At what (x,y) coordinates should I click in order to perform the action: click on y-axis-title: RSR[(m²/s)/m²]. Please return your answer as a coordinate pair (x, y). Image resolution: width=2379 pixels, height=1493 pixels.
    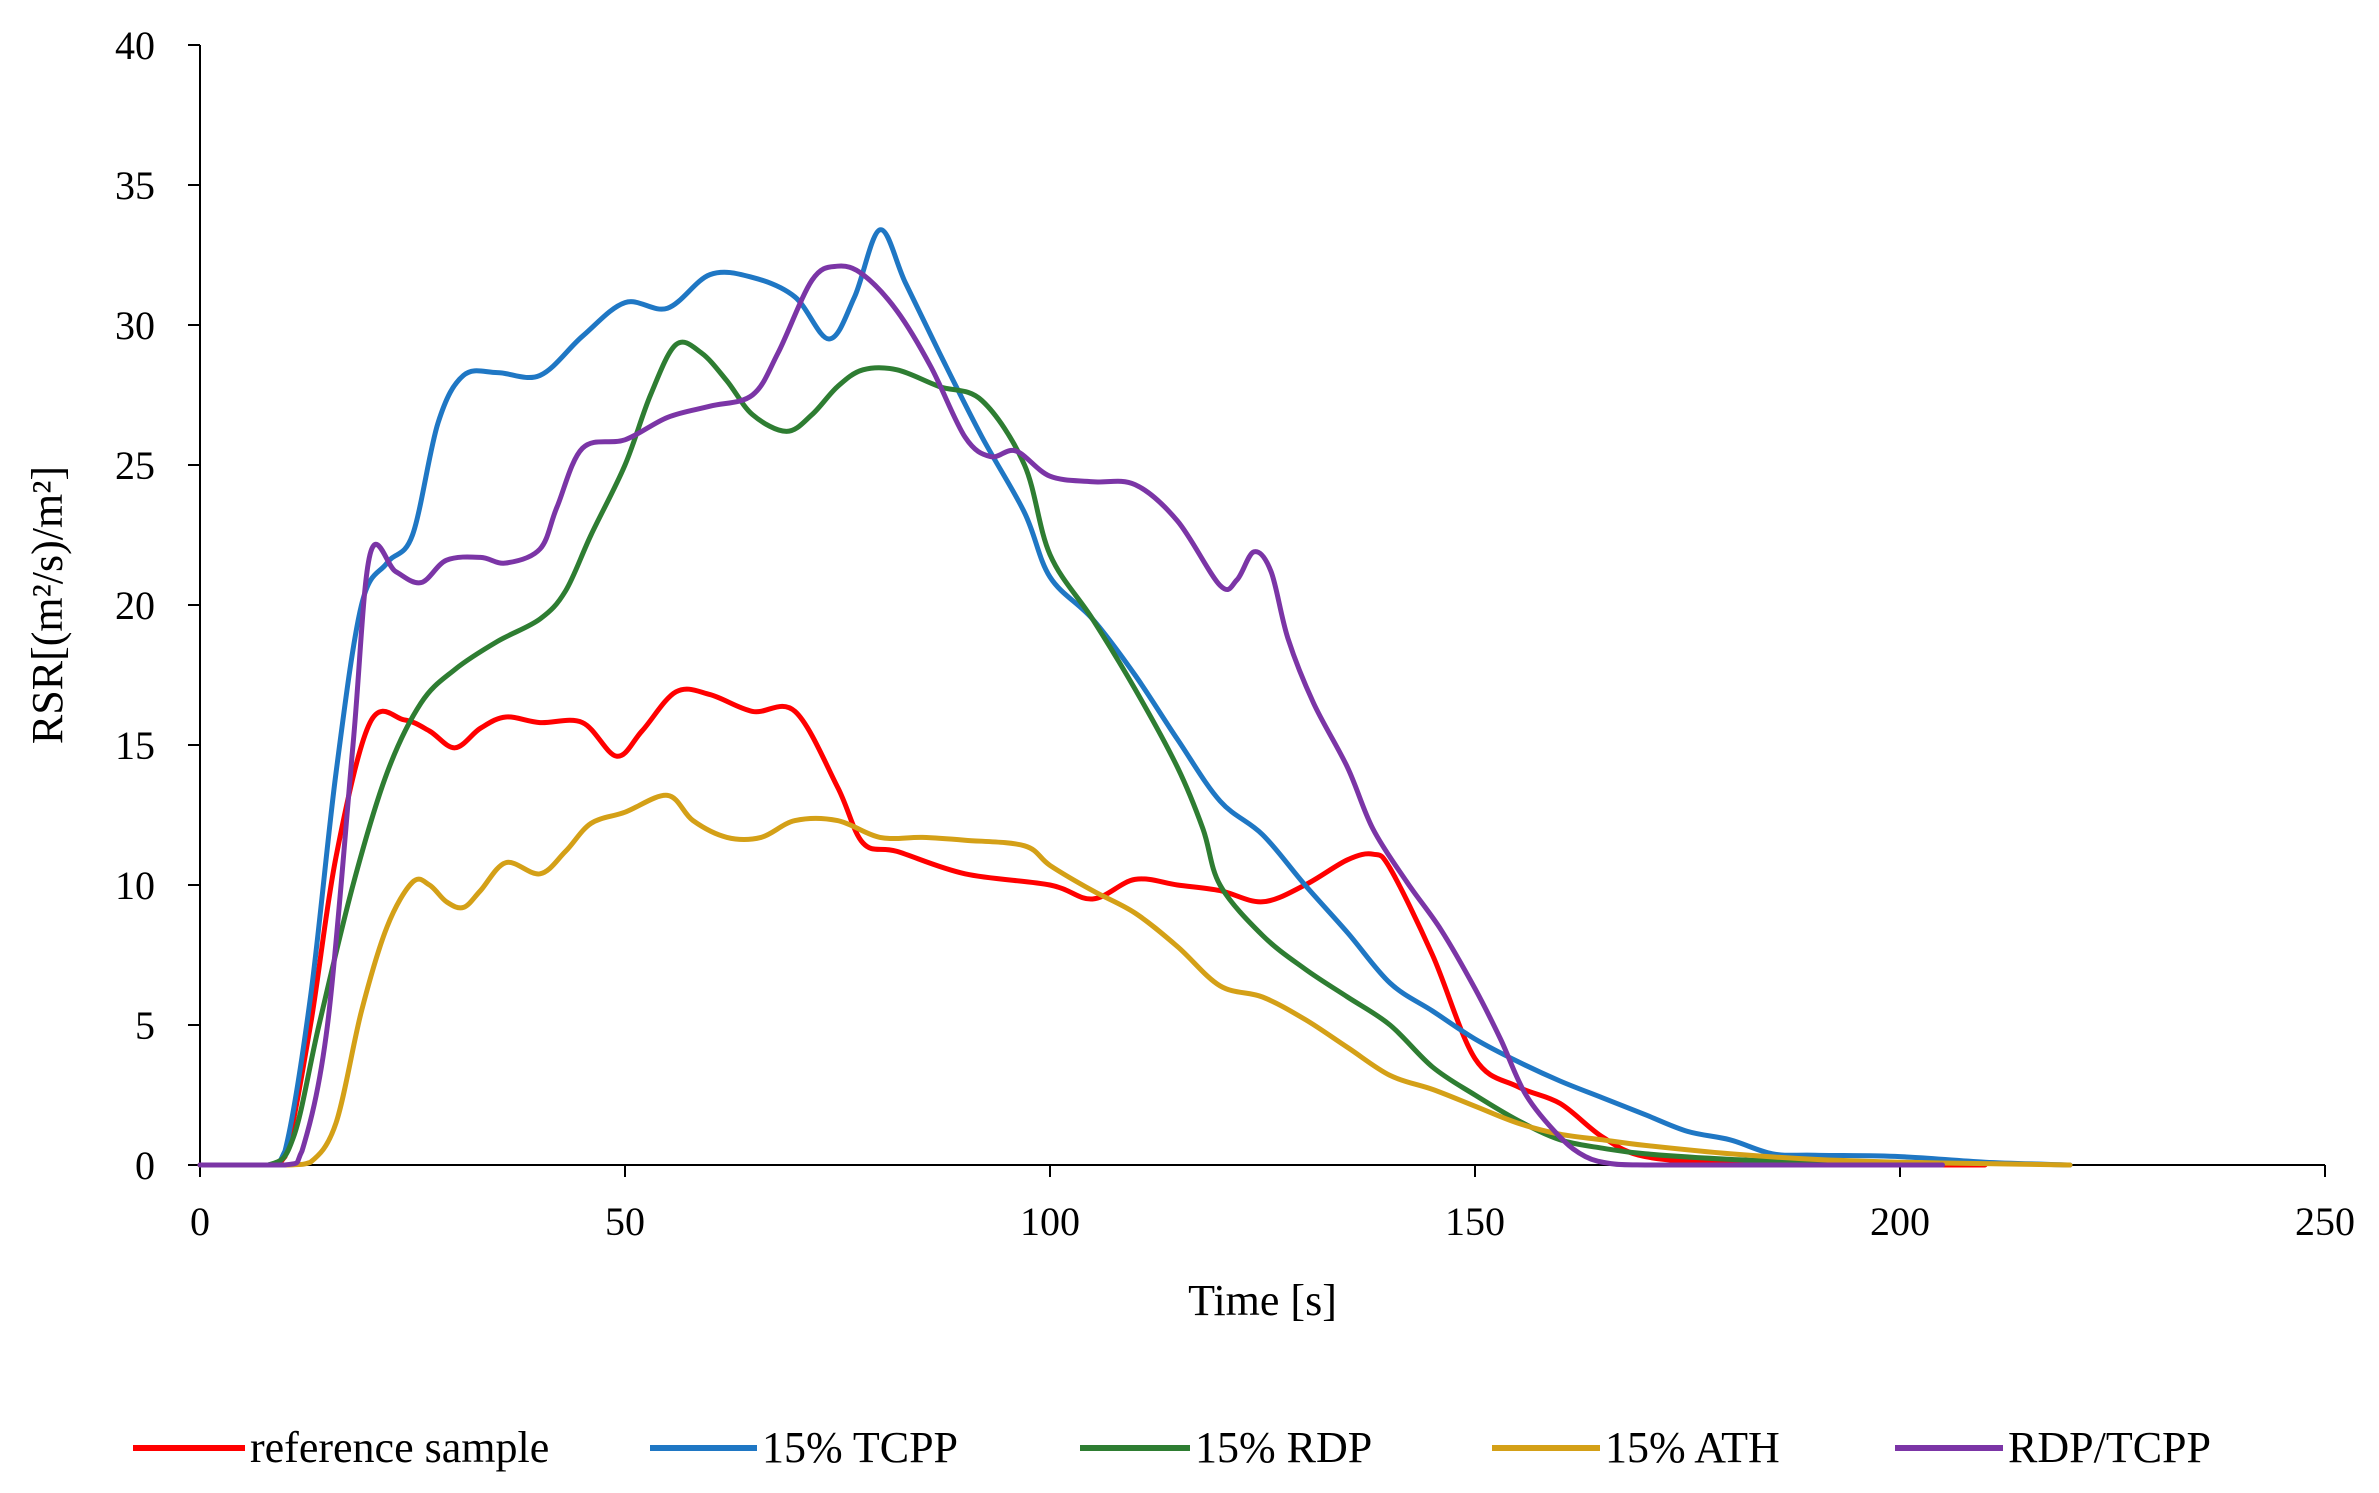
    Looking at the image, I should click on (47, 605).